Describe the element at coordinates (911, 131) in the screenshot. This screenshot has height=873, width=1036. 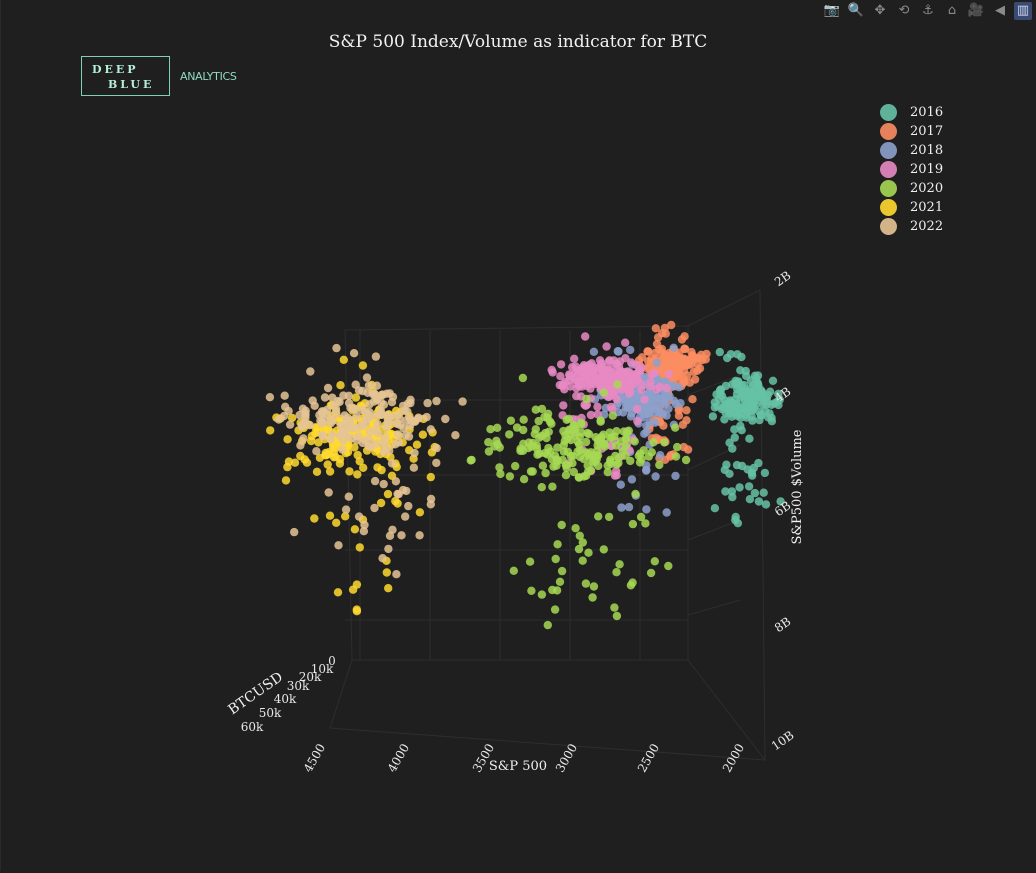
I see `legend-item-2017: 2017` at that location.